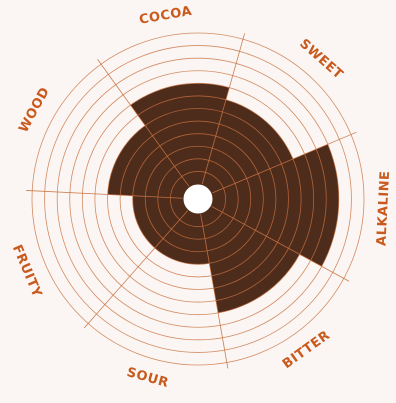  I want to click on category-label-sweet: SWEET, so click(321, 59).